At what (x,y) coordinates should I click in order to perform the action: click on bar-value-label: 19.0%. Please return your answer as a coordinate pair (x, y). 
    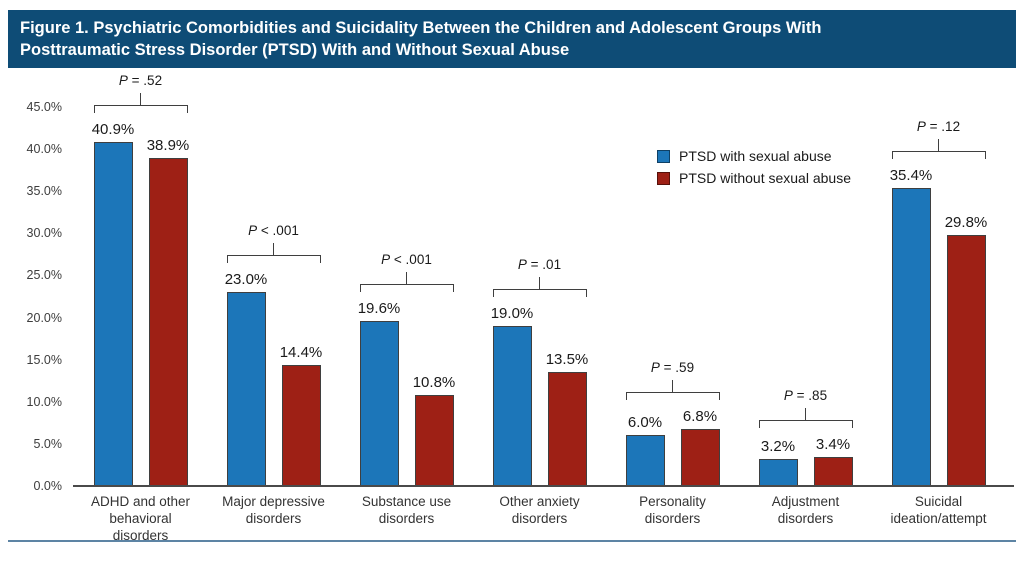
    Looking at the image, I should click on (512, 313).